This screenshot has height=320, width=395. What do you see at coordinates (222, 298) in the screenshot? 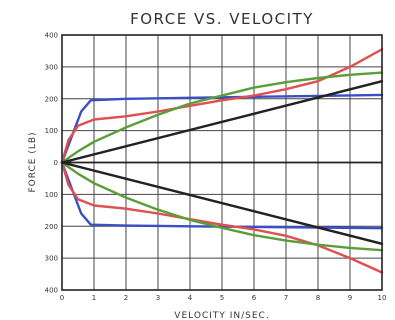
I see `x-tick-label: 5` at bounding box center [222, 298].